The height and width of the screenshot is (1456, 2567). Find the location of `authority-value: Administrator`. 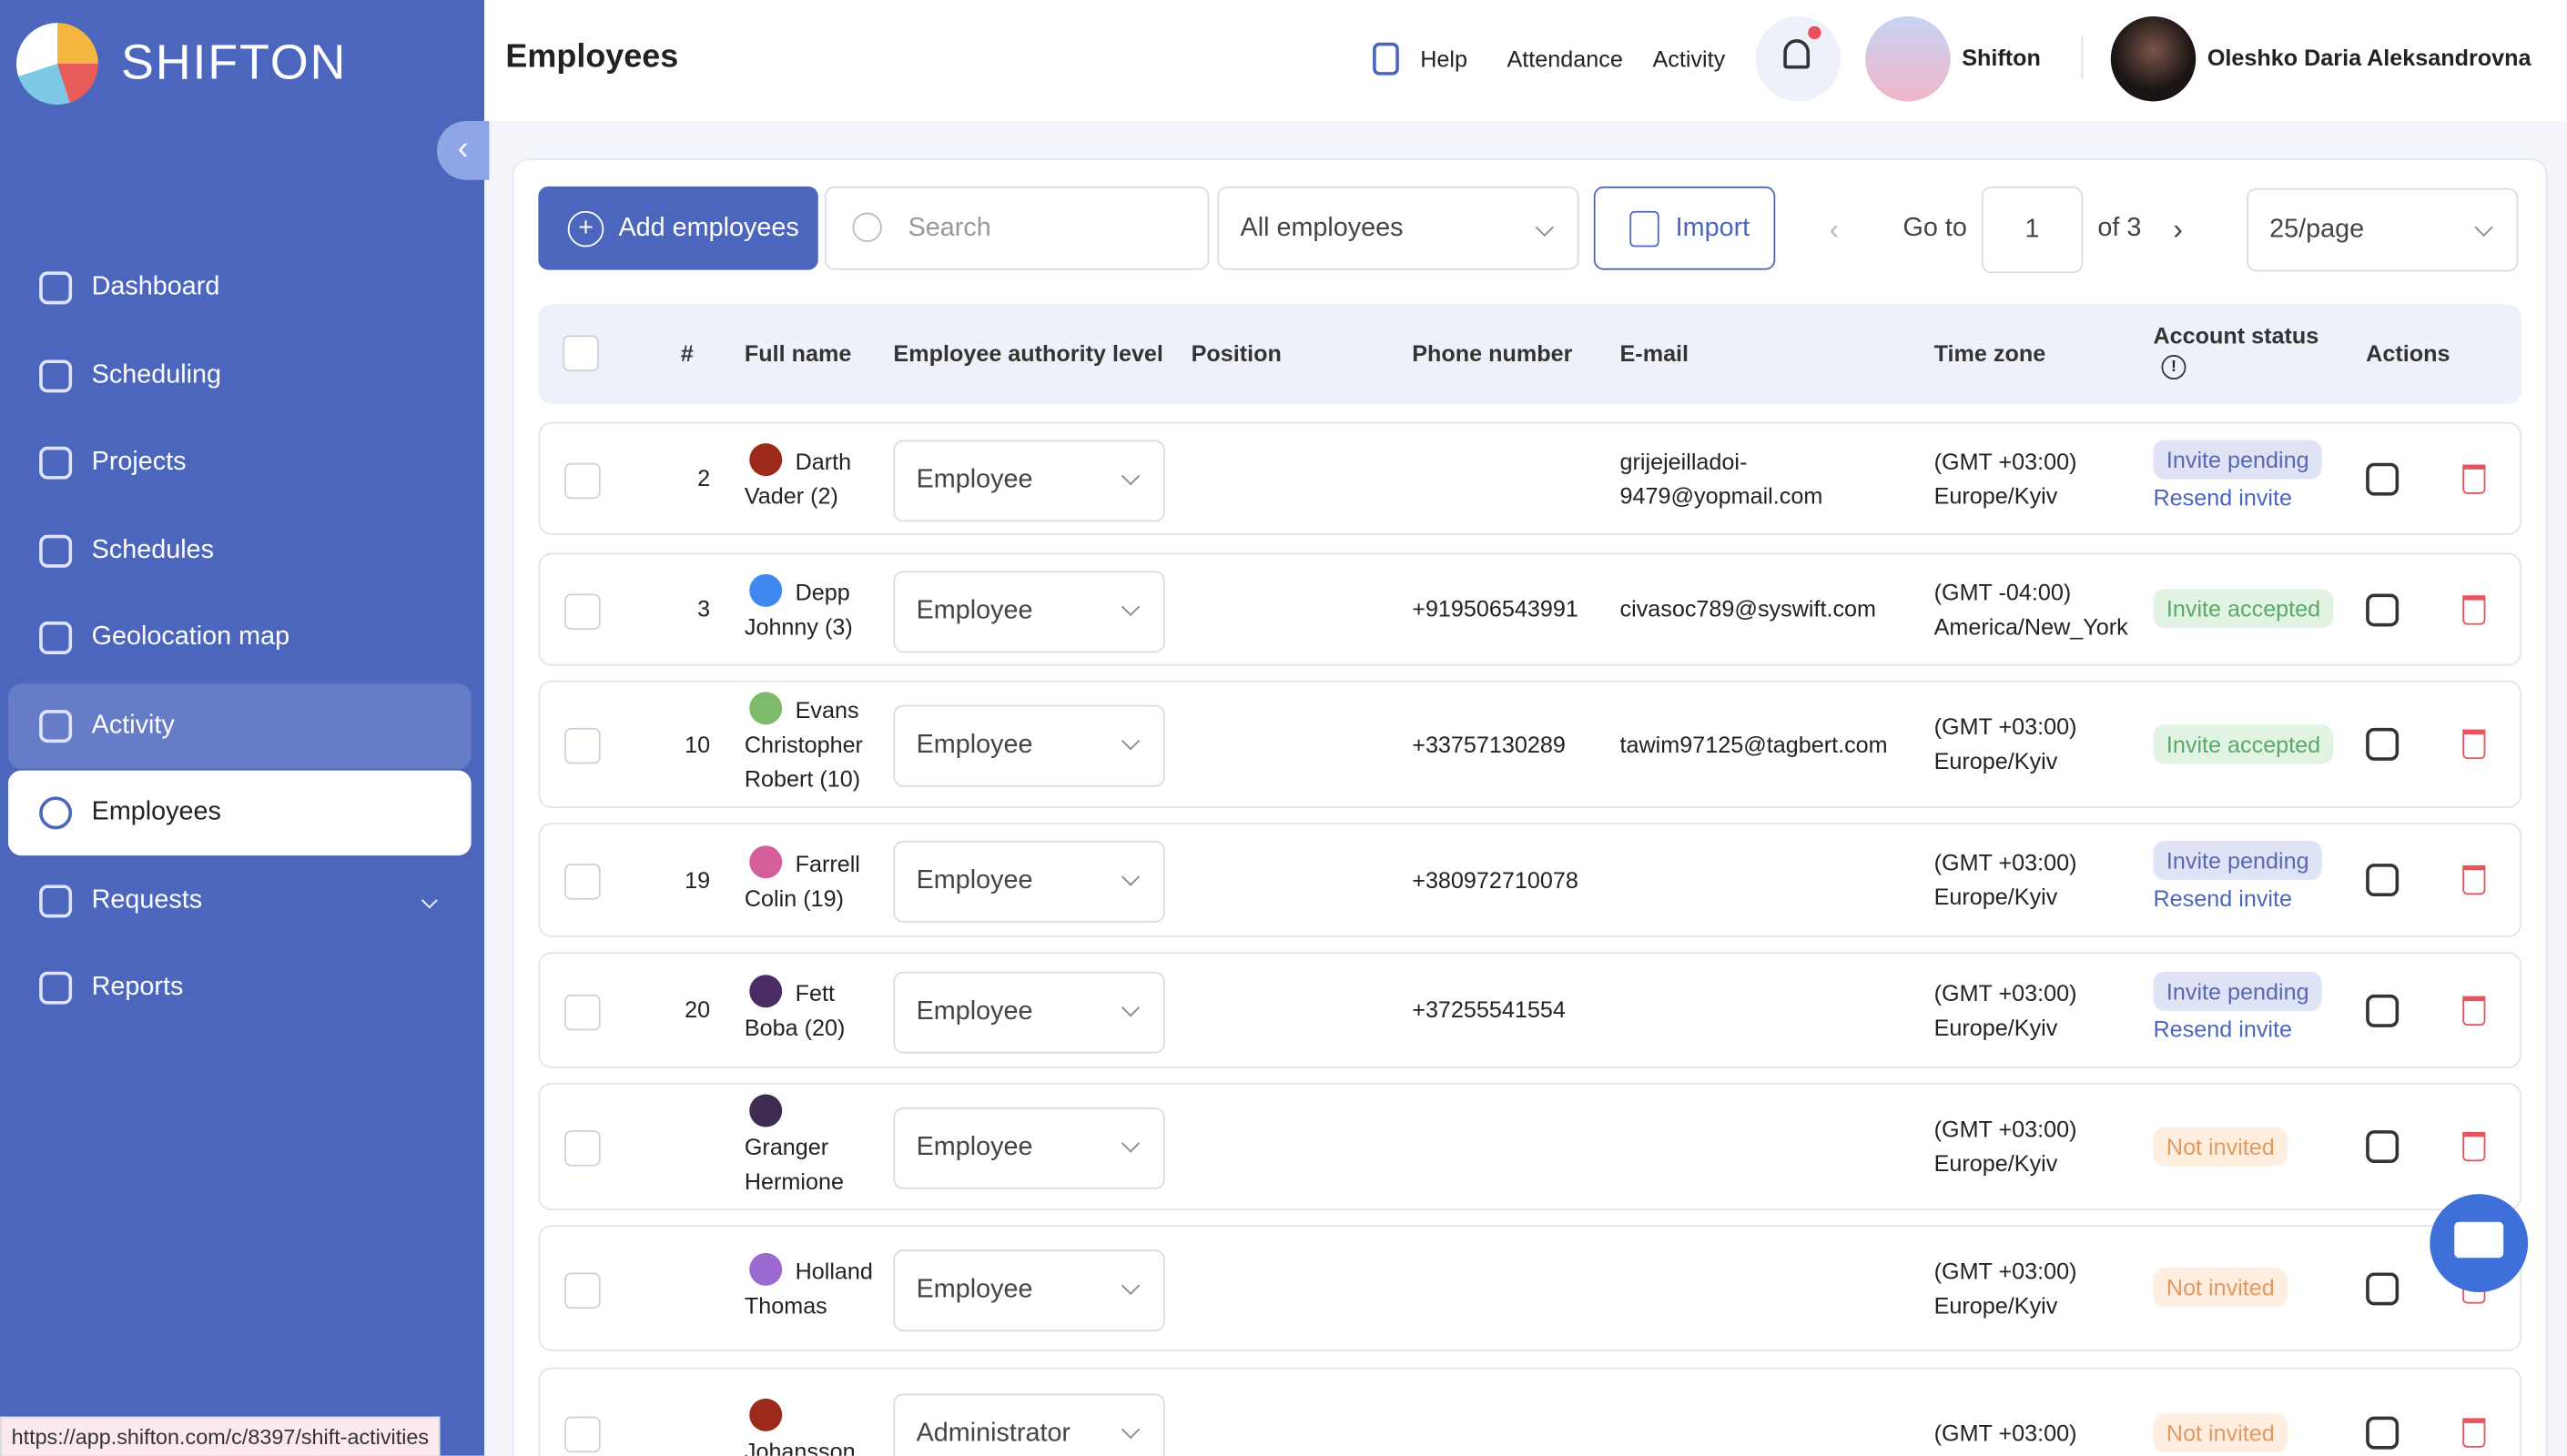

authority-value: Administrator is located at coordinates (993, 1434).